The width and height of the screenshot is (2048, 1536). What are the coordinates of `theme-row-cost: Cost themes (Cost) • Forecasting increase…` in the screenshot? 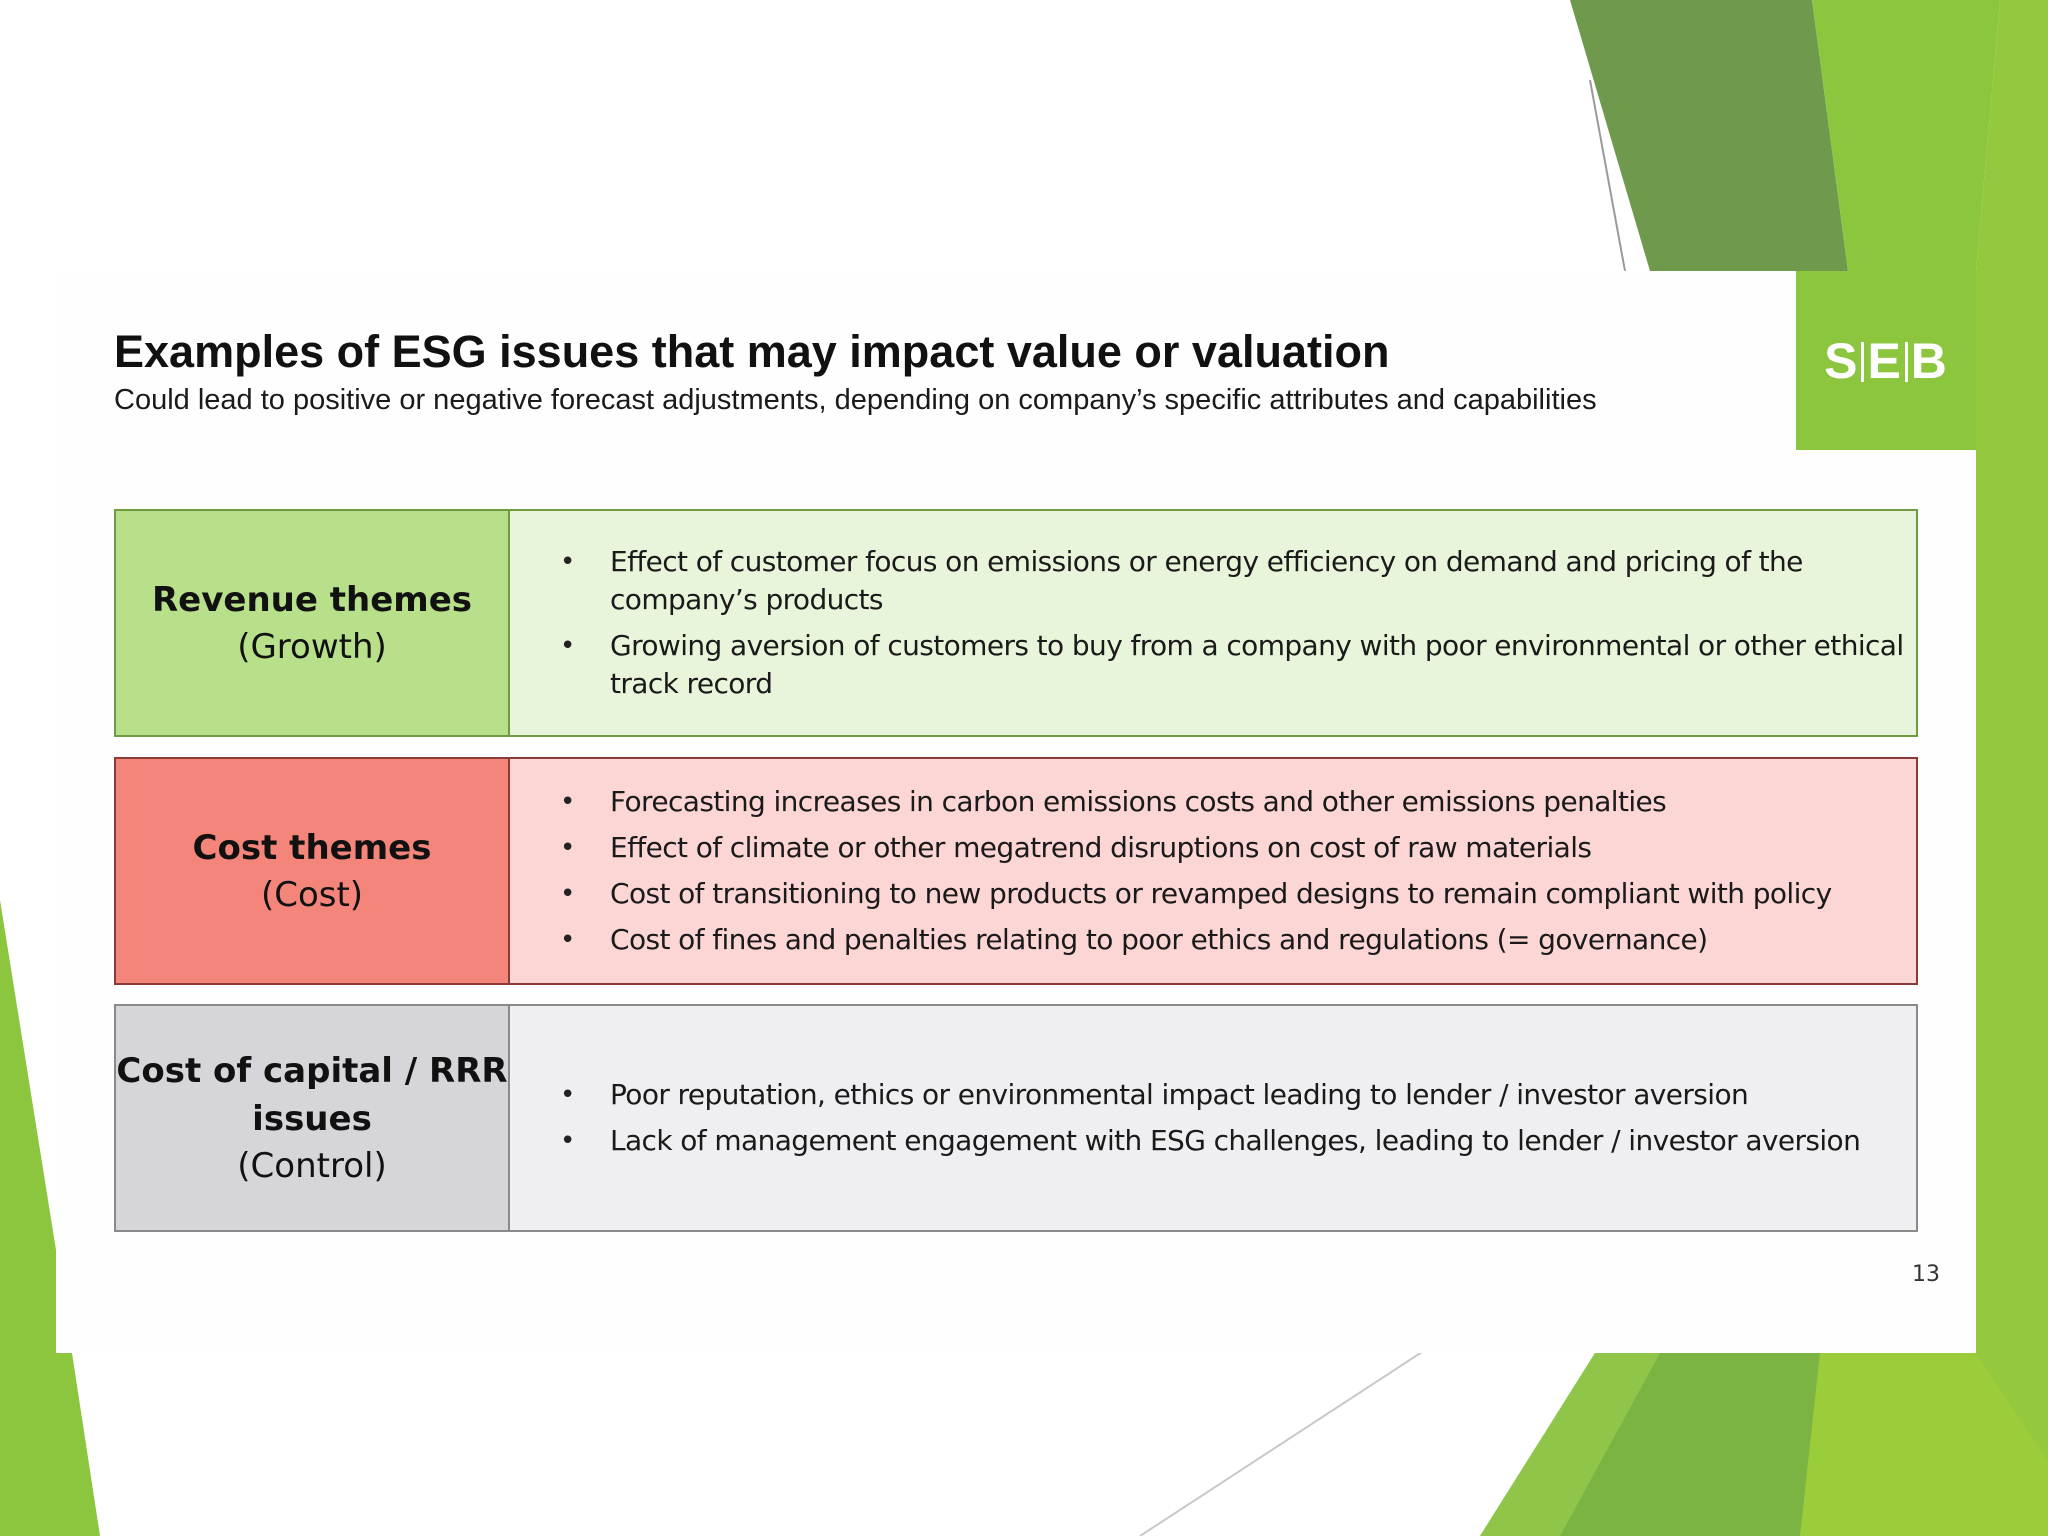 It's located at (1016, 871).